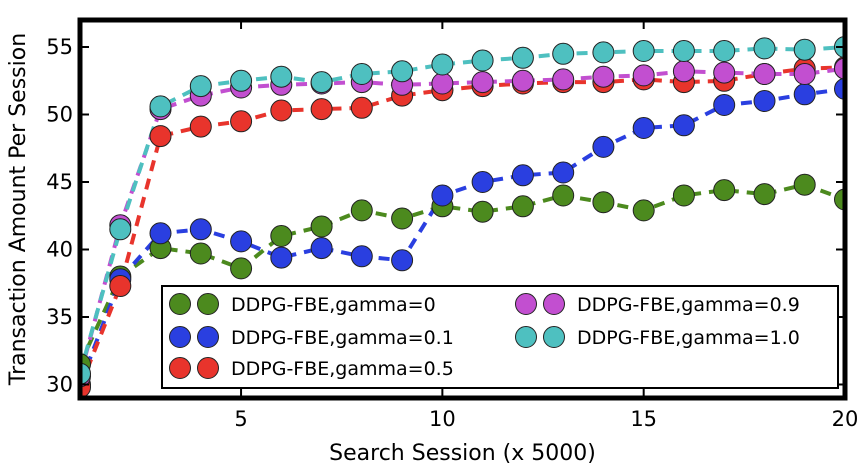 The image size is (865, 468). I want to click on x-tick-label: 5, so click(240, 419).